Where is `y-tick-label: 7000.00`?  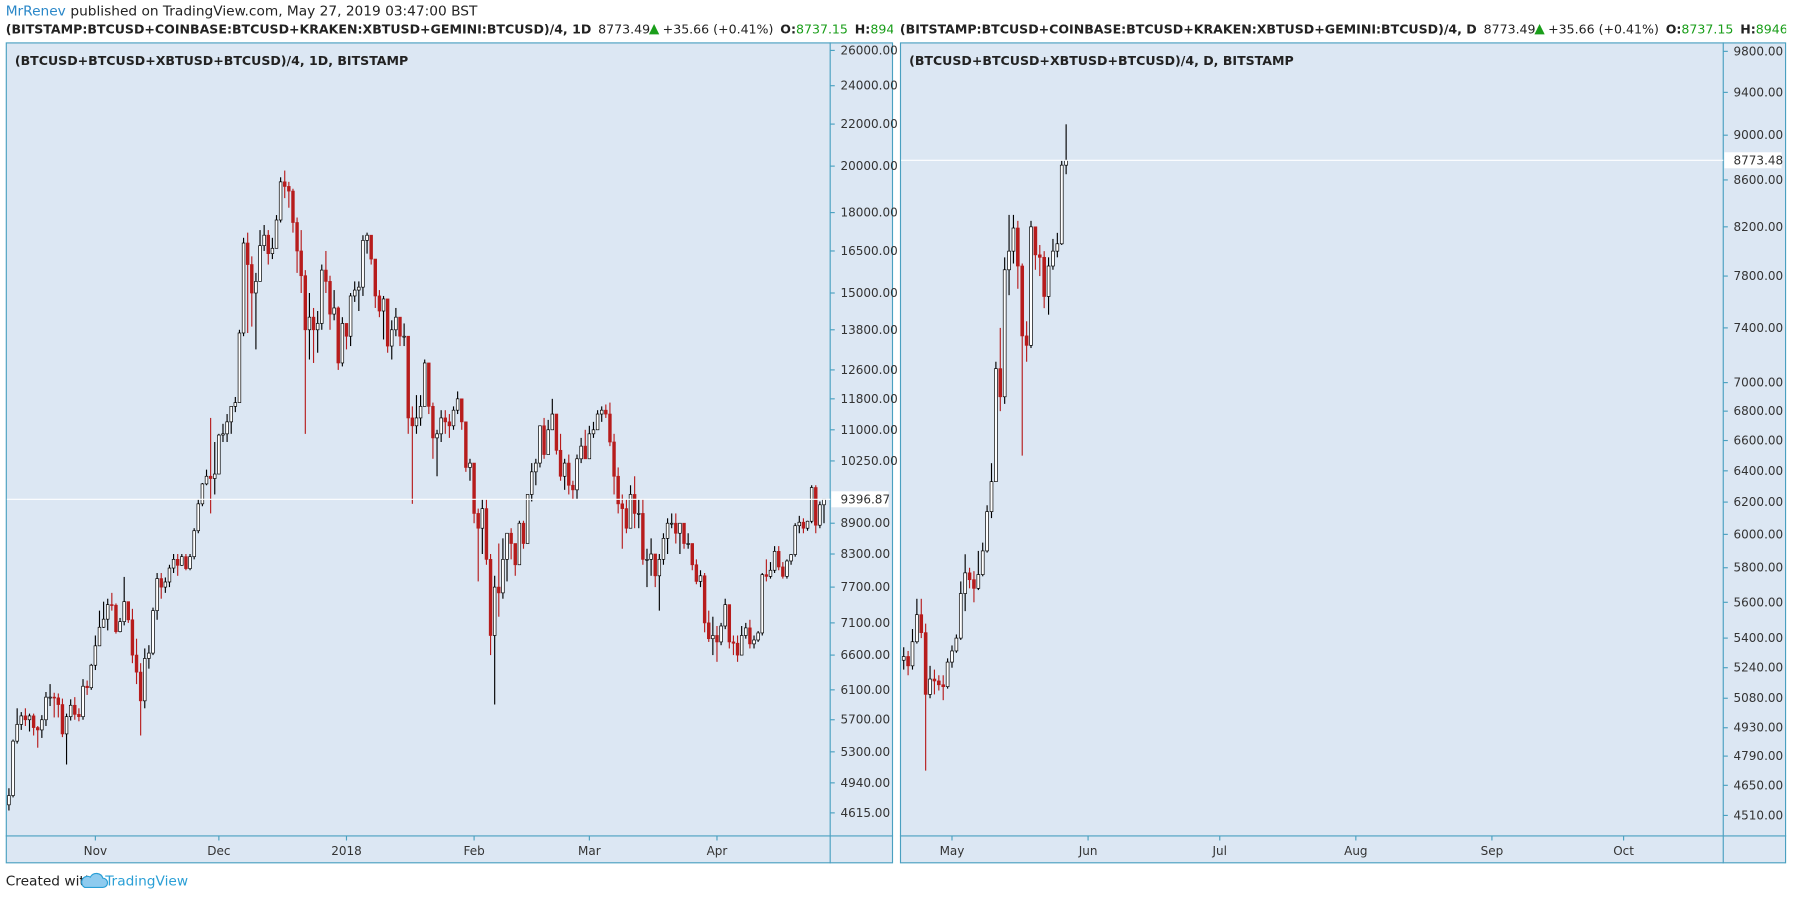
y-tick-label: 7000.00 is located at coordinates (1759, 383).